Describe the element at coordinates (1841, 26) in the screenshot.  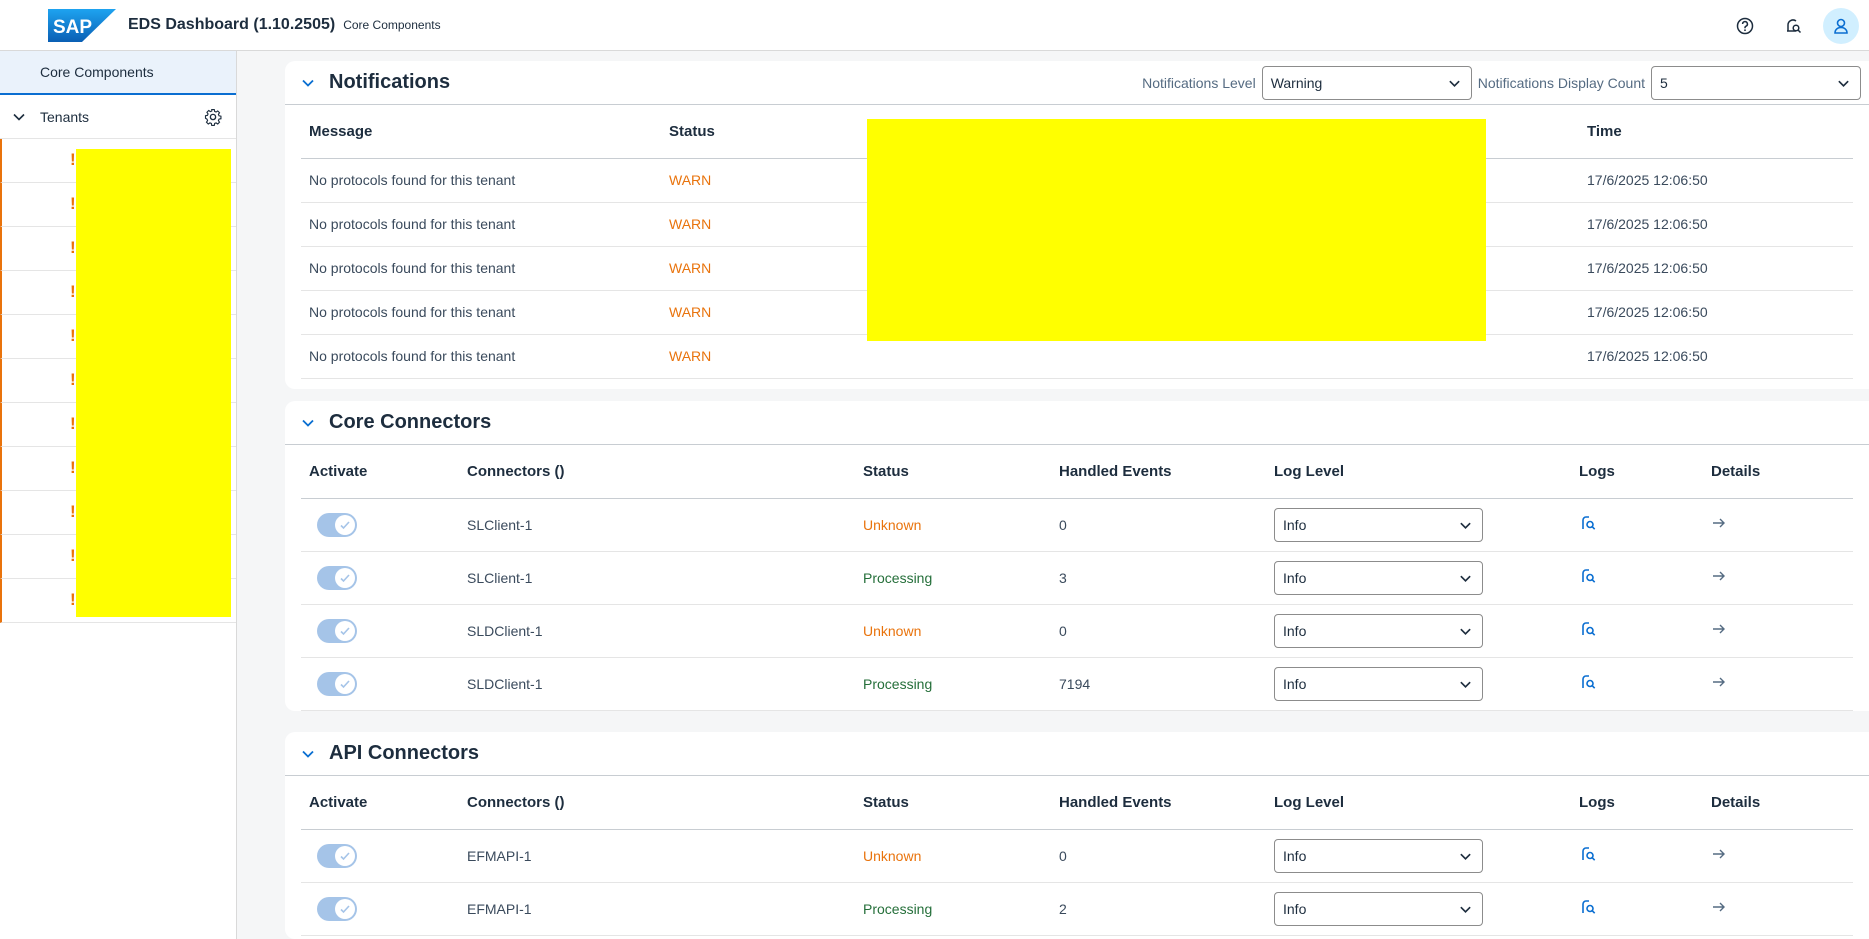
I see `user-avatar` at that location.